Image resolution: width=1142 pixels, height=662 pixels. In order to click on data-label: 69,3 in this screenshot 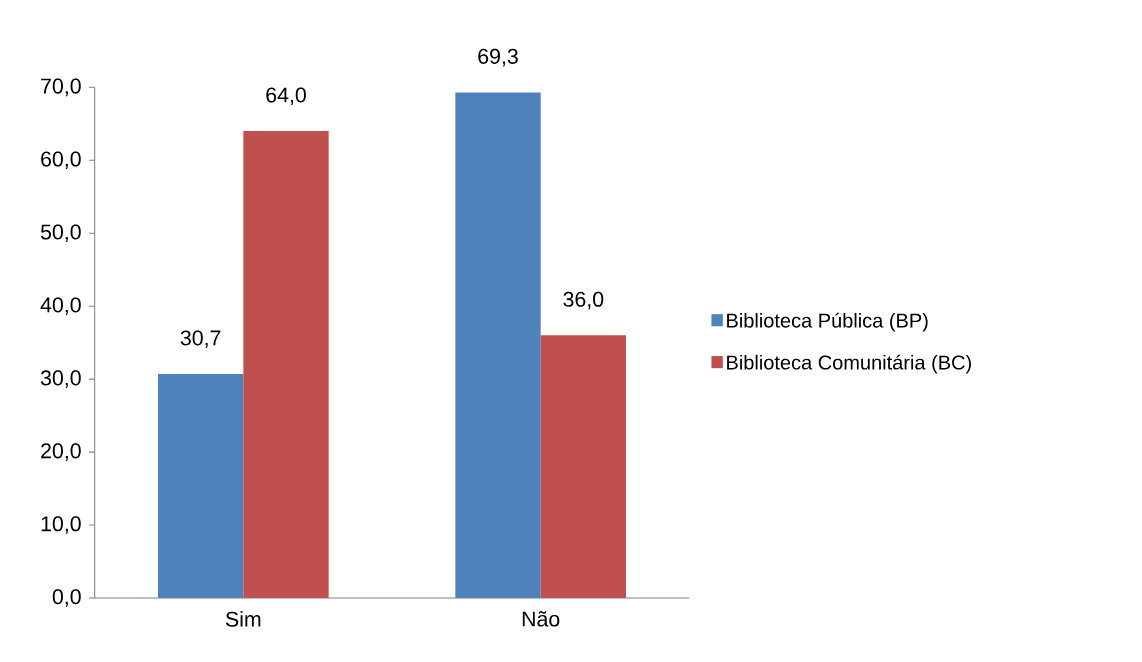, I will do `click(498, 57)`.